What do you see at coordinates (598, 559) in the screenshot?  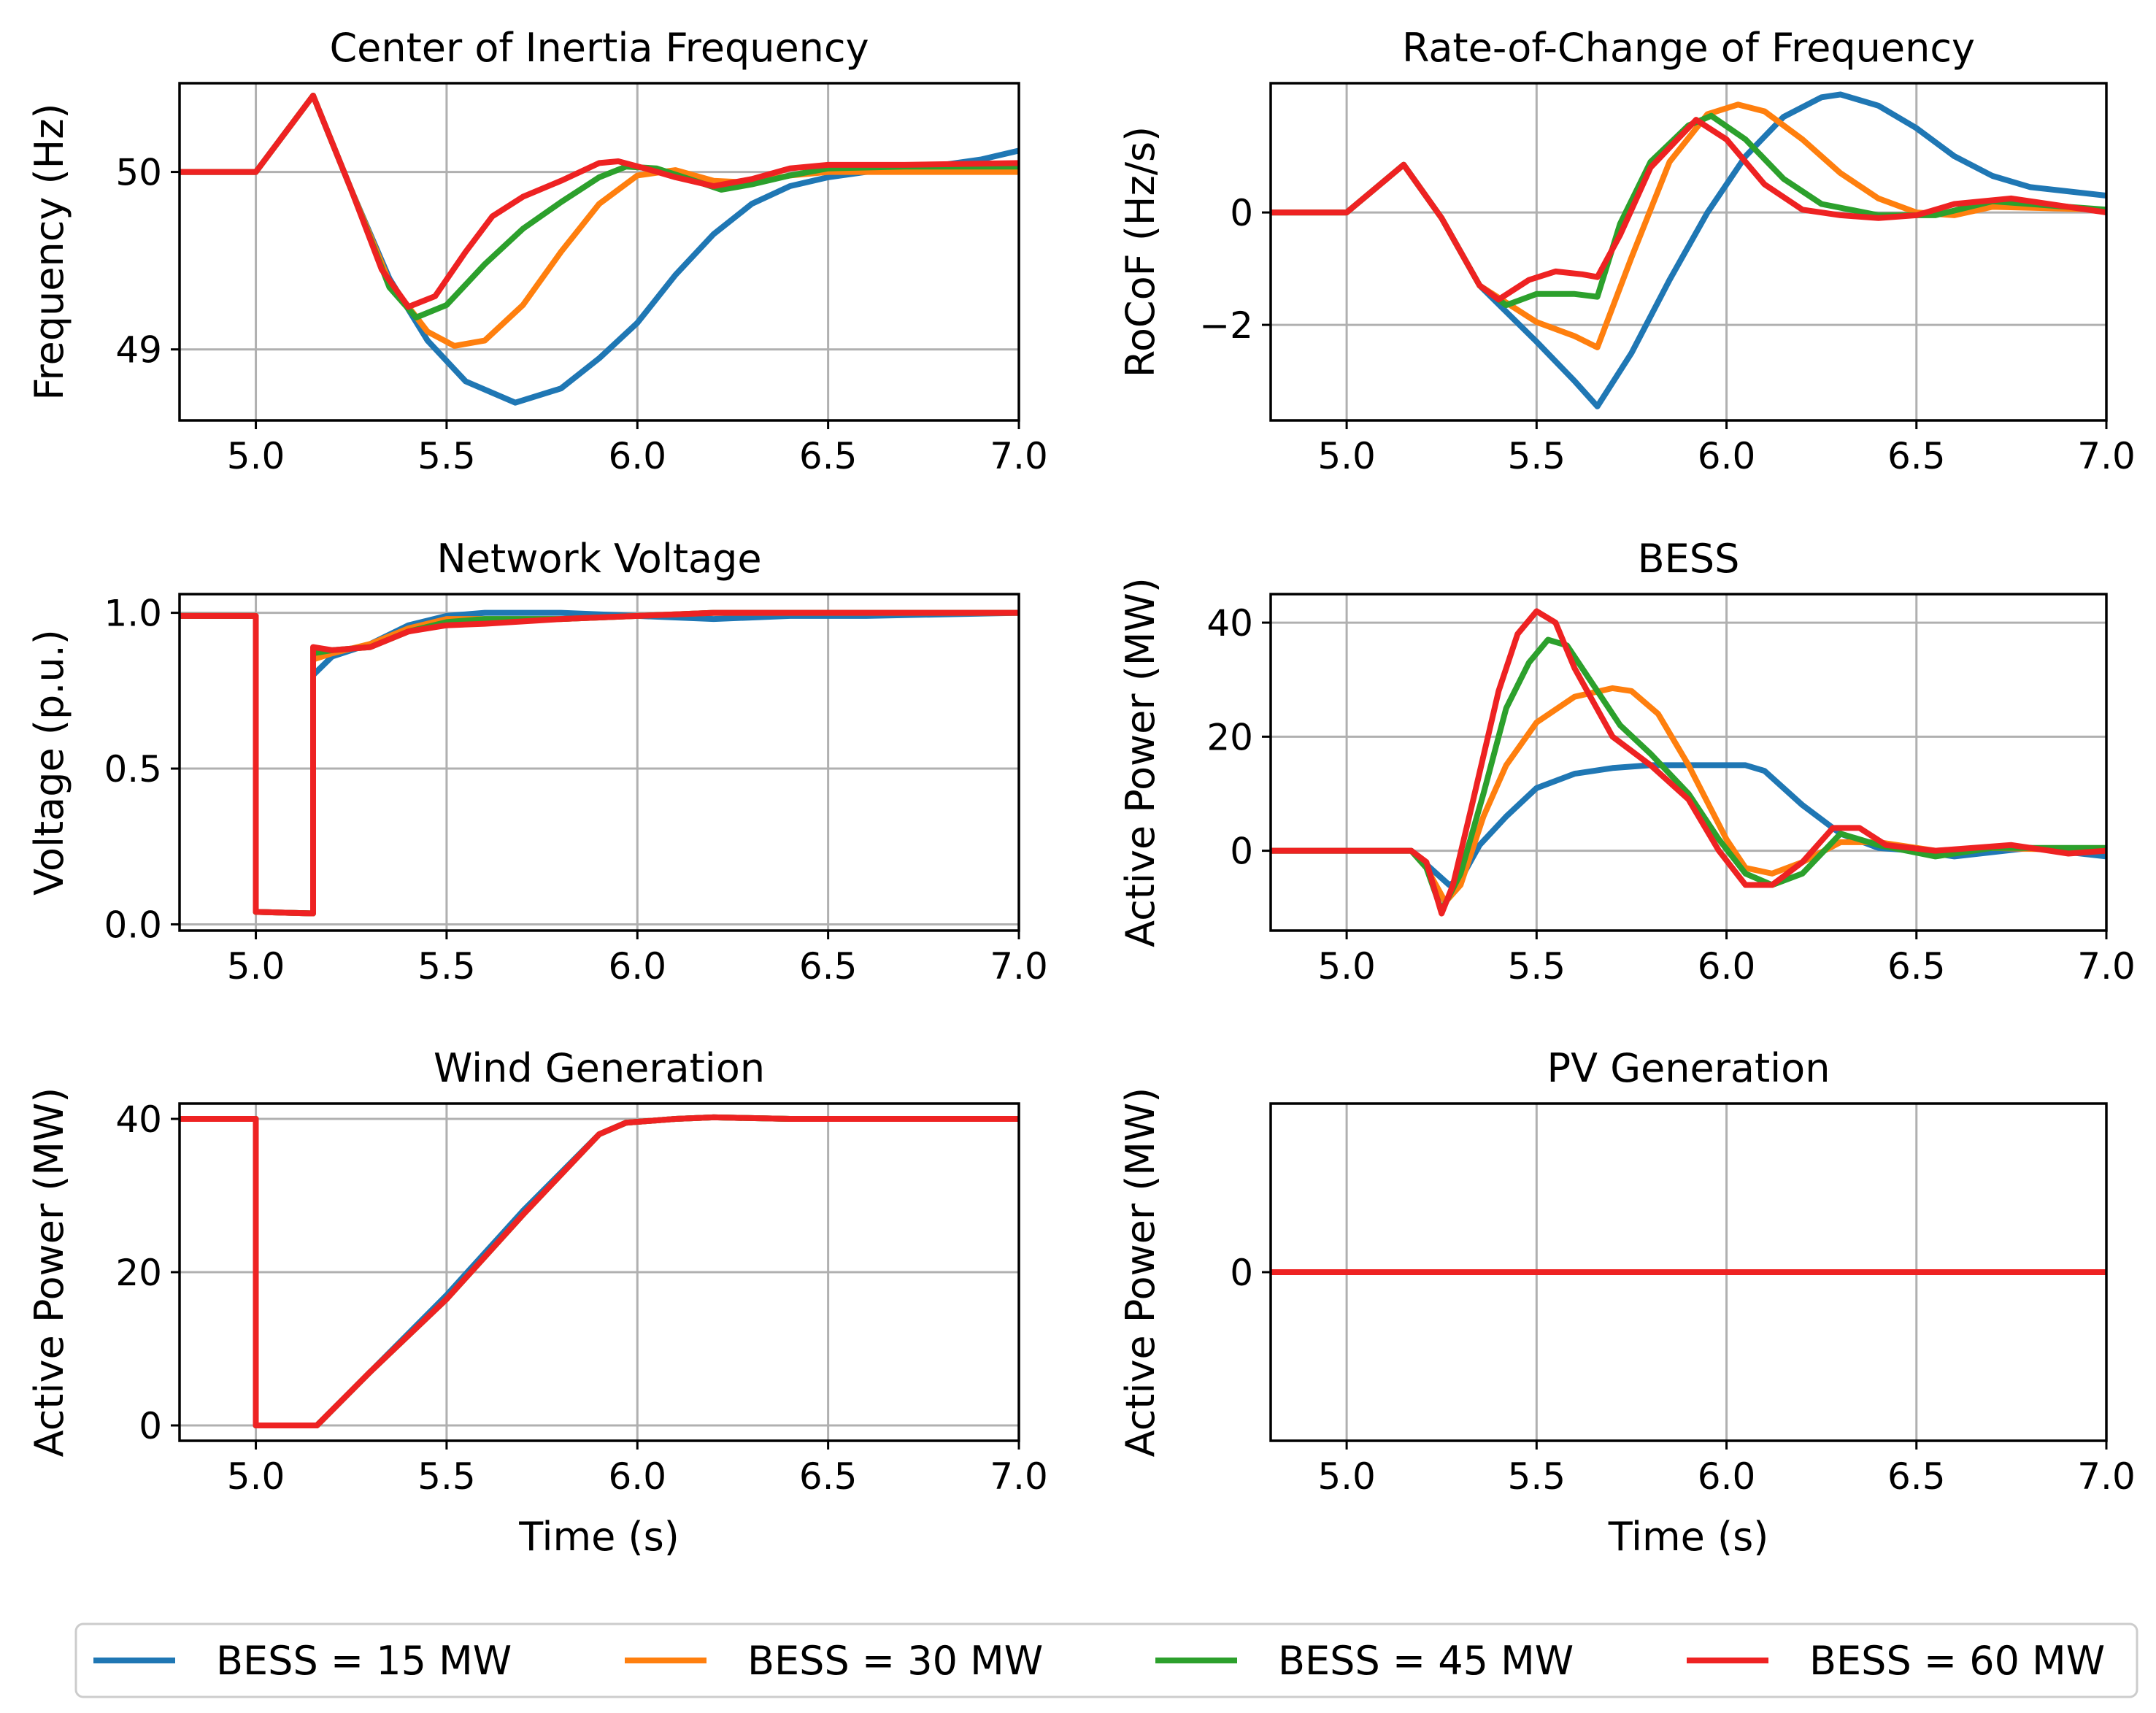 I see `panel-title: Network Voltage` at bounding box center [598, 559].